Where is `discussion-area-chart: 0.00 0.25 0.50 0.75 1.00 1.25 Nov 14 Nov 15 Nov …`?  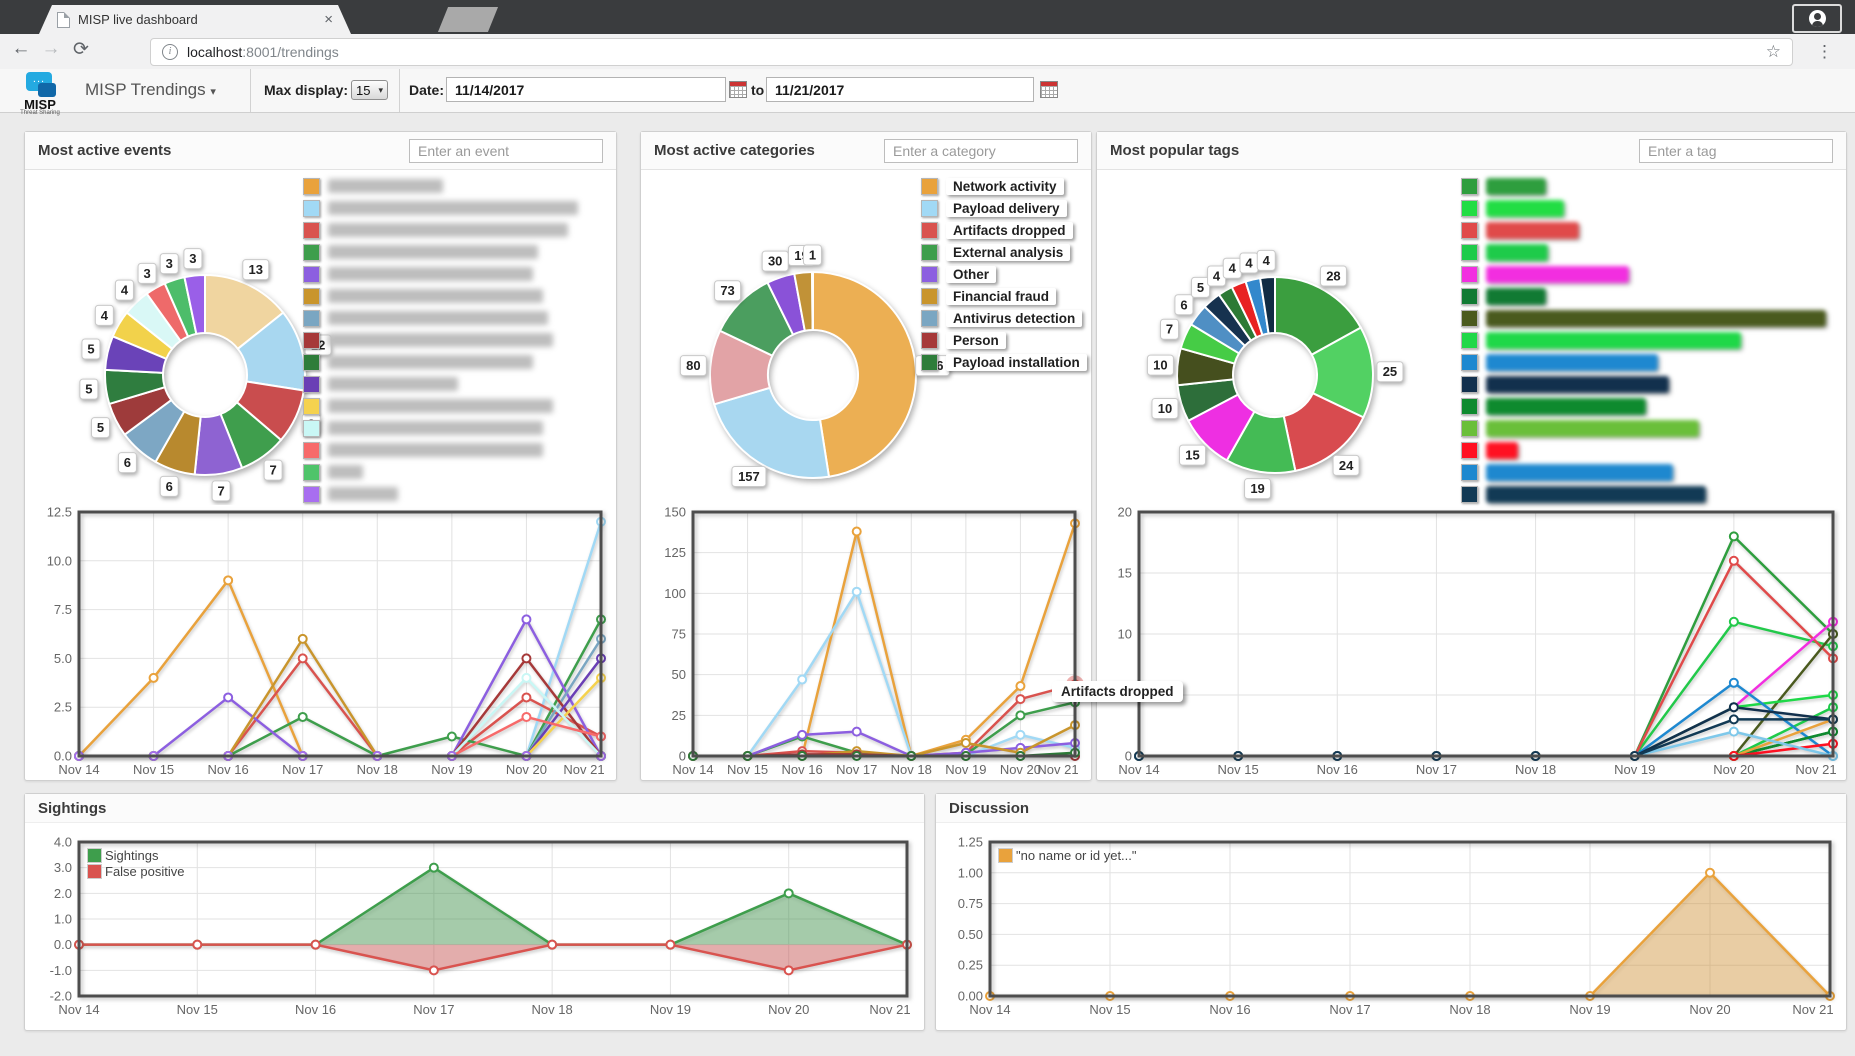
discussion-area-chart: 0.00 0.25 0.50 0.75 1.00 1.25 Nov 14 Nov 15 Nov … is located at coordinates (1391, 930).